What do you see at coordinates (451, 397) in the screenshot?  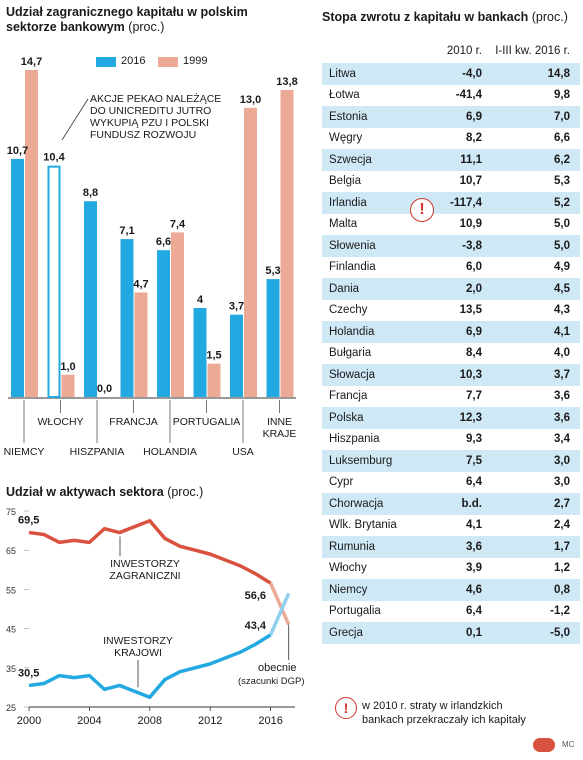 I see `table-row: Francja 7,7 3,6` at bounding box center [451, 397].